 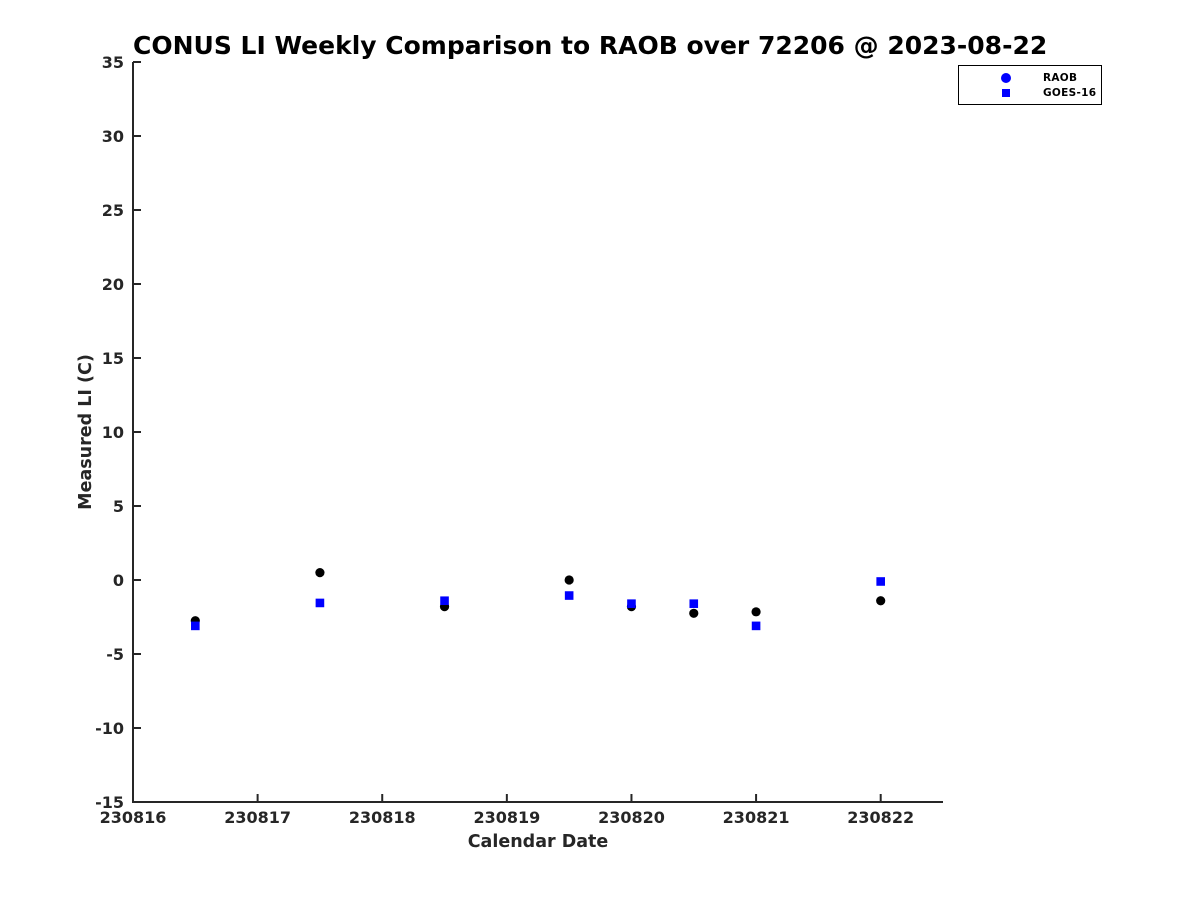 I want to click on legend-item-raob: RAOB, so click(x=1030, y=78).